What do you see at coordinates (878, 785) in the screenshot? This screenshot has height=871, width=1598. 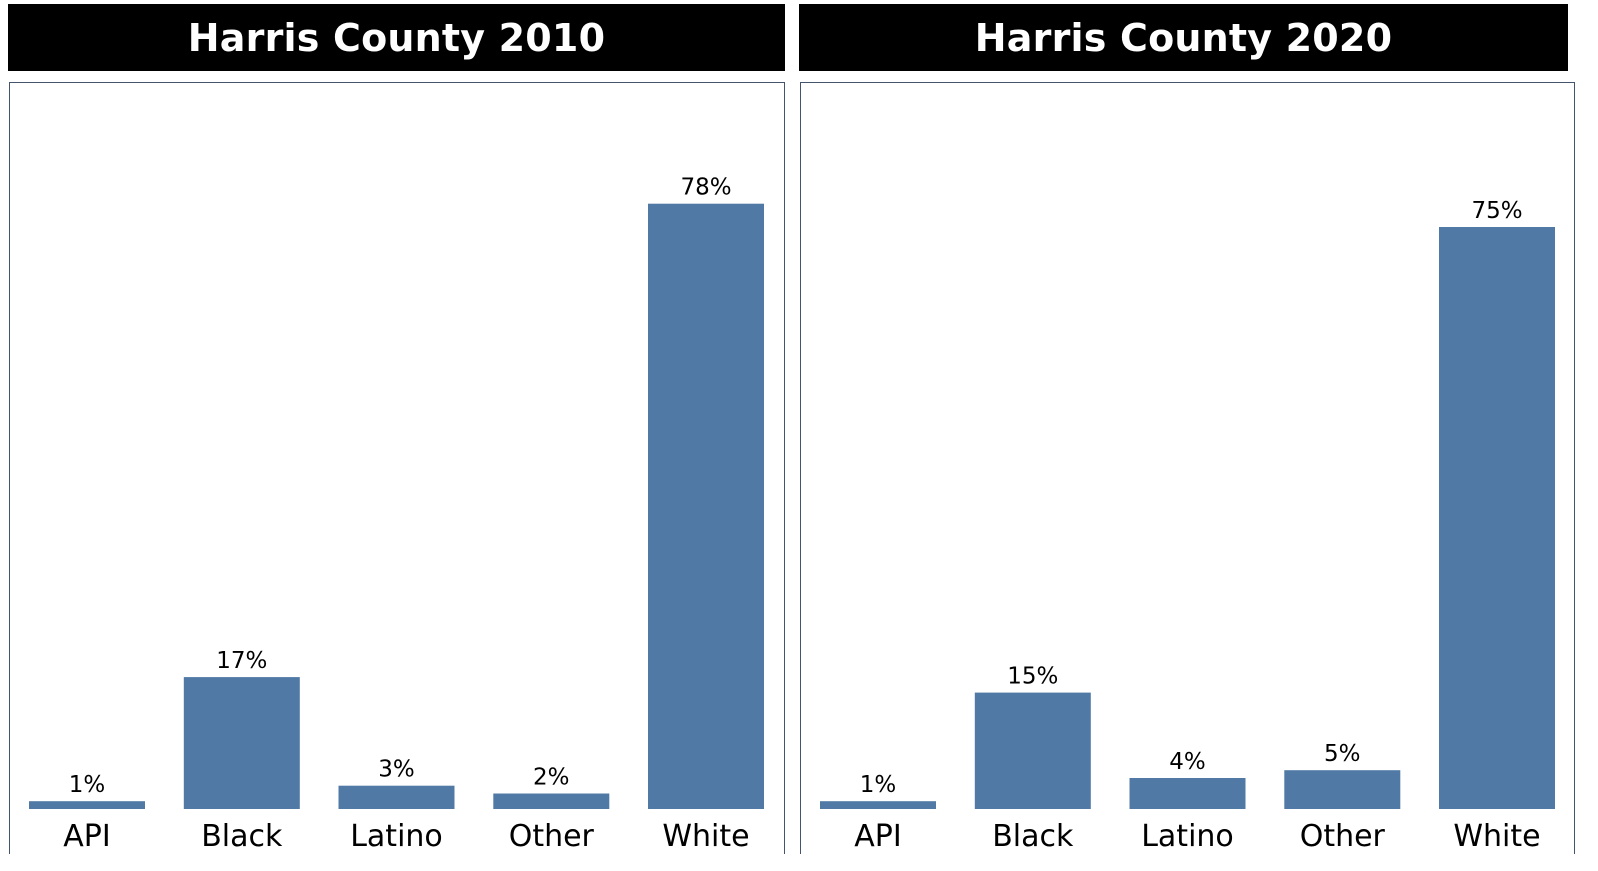 I see `value-label-api-2020: 1%` at bounding box center [878, 785].